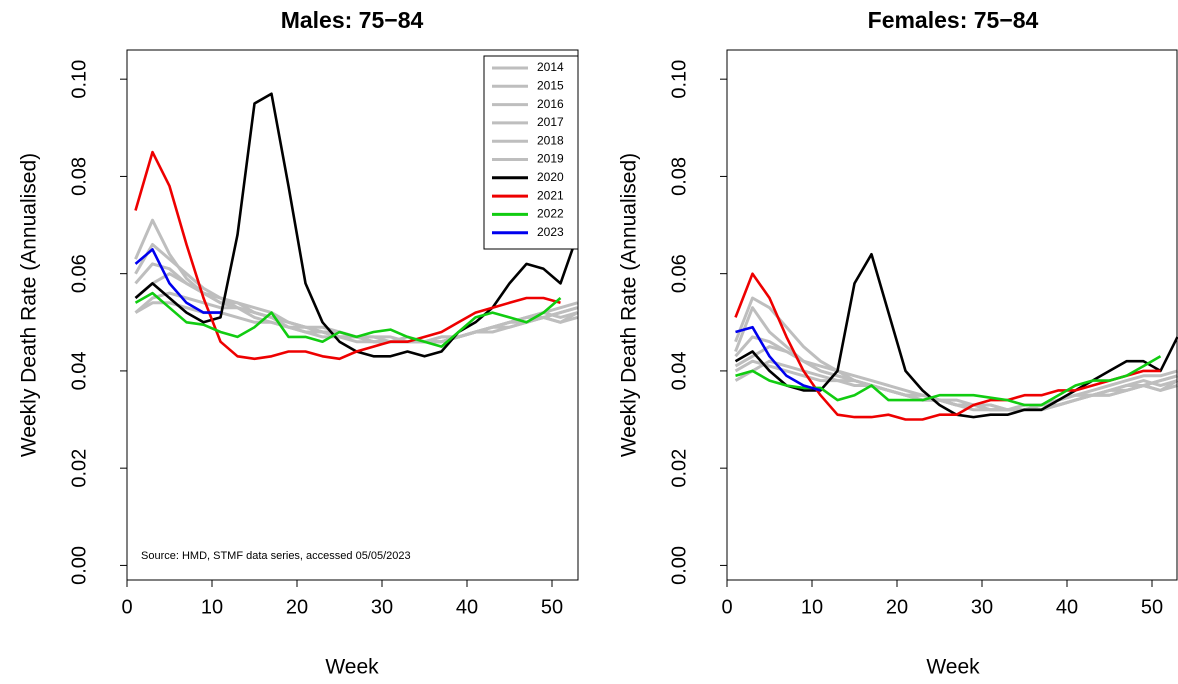  What do you see at coordinates (550, 159) in the screenshot?
I see `legend-label: 2019` at bounding box center [550, 159].